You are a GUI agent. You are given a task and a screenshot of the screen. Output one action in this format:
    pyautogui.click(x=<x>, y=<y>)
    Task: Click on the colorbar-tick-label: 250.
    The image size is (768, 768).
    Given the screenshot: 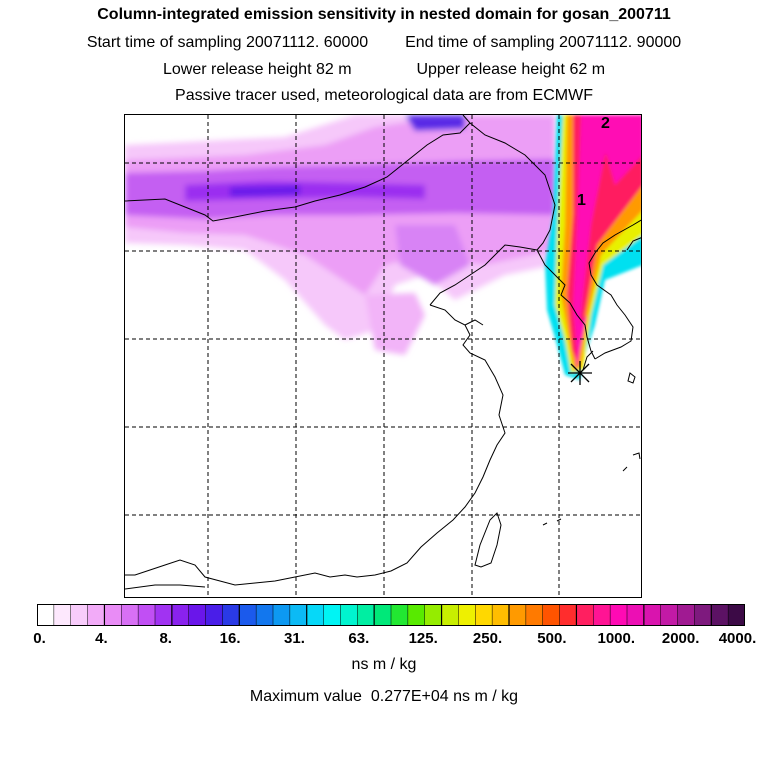 What is the action you would take?
    pyautogui.click(x=487, y=638)
    